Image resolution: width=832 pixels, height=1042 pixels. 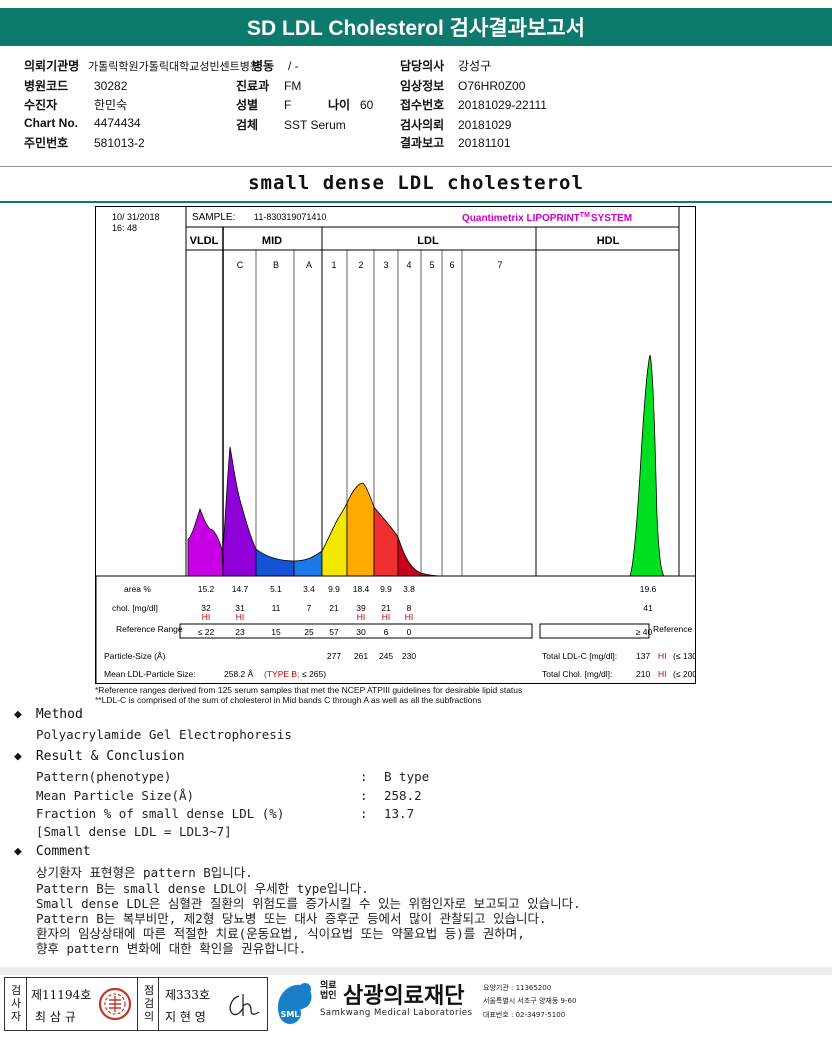 What do you see at coordinates (247, 125) in the screenshot?
I see `field-key: 검체` at bounding box center [247, 125].